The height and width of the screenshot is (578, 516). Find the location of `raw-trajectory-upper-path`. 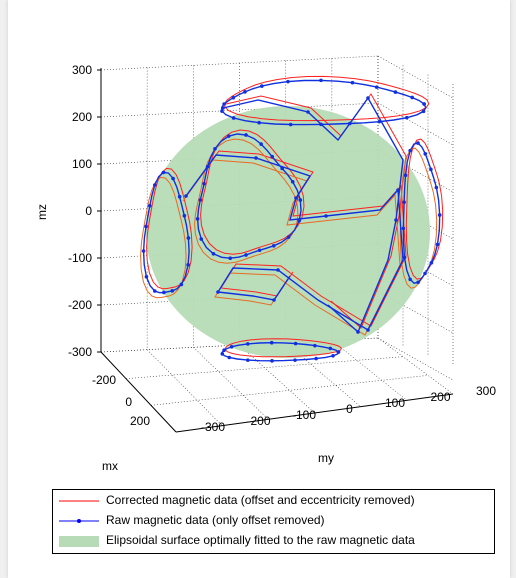

raw-trajectory-upper-path is located at coordinates (313, 215).